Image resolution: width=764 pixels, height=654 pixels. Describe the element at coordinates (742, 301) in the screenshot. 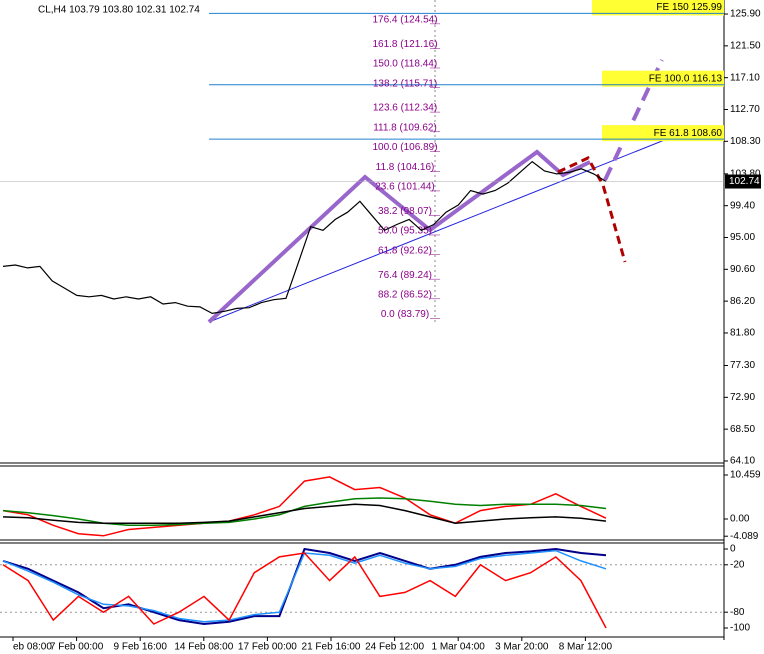

I see `y-tick-label: 86.20` at that location.